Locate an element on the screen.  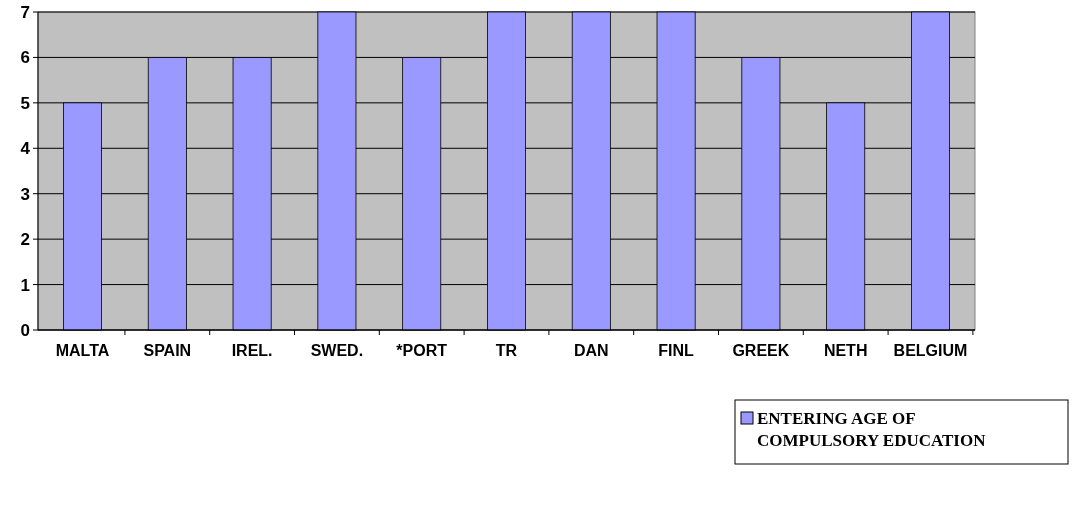
x-tick-label: TR is located at coordinates (506, 350).